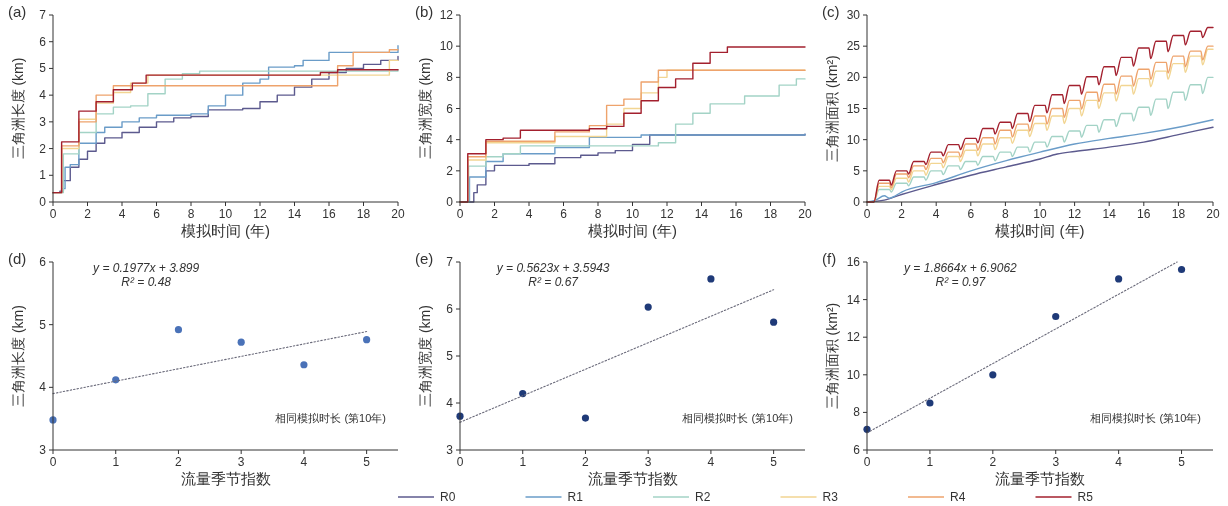 The image size is (1228, 506). Describe the element at coordinates (853, 299) in the screenshot. I see `y-tick-label: 14` at that location.